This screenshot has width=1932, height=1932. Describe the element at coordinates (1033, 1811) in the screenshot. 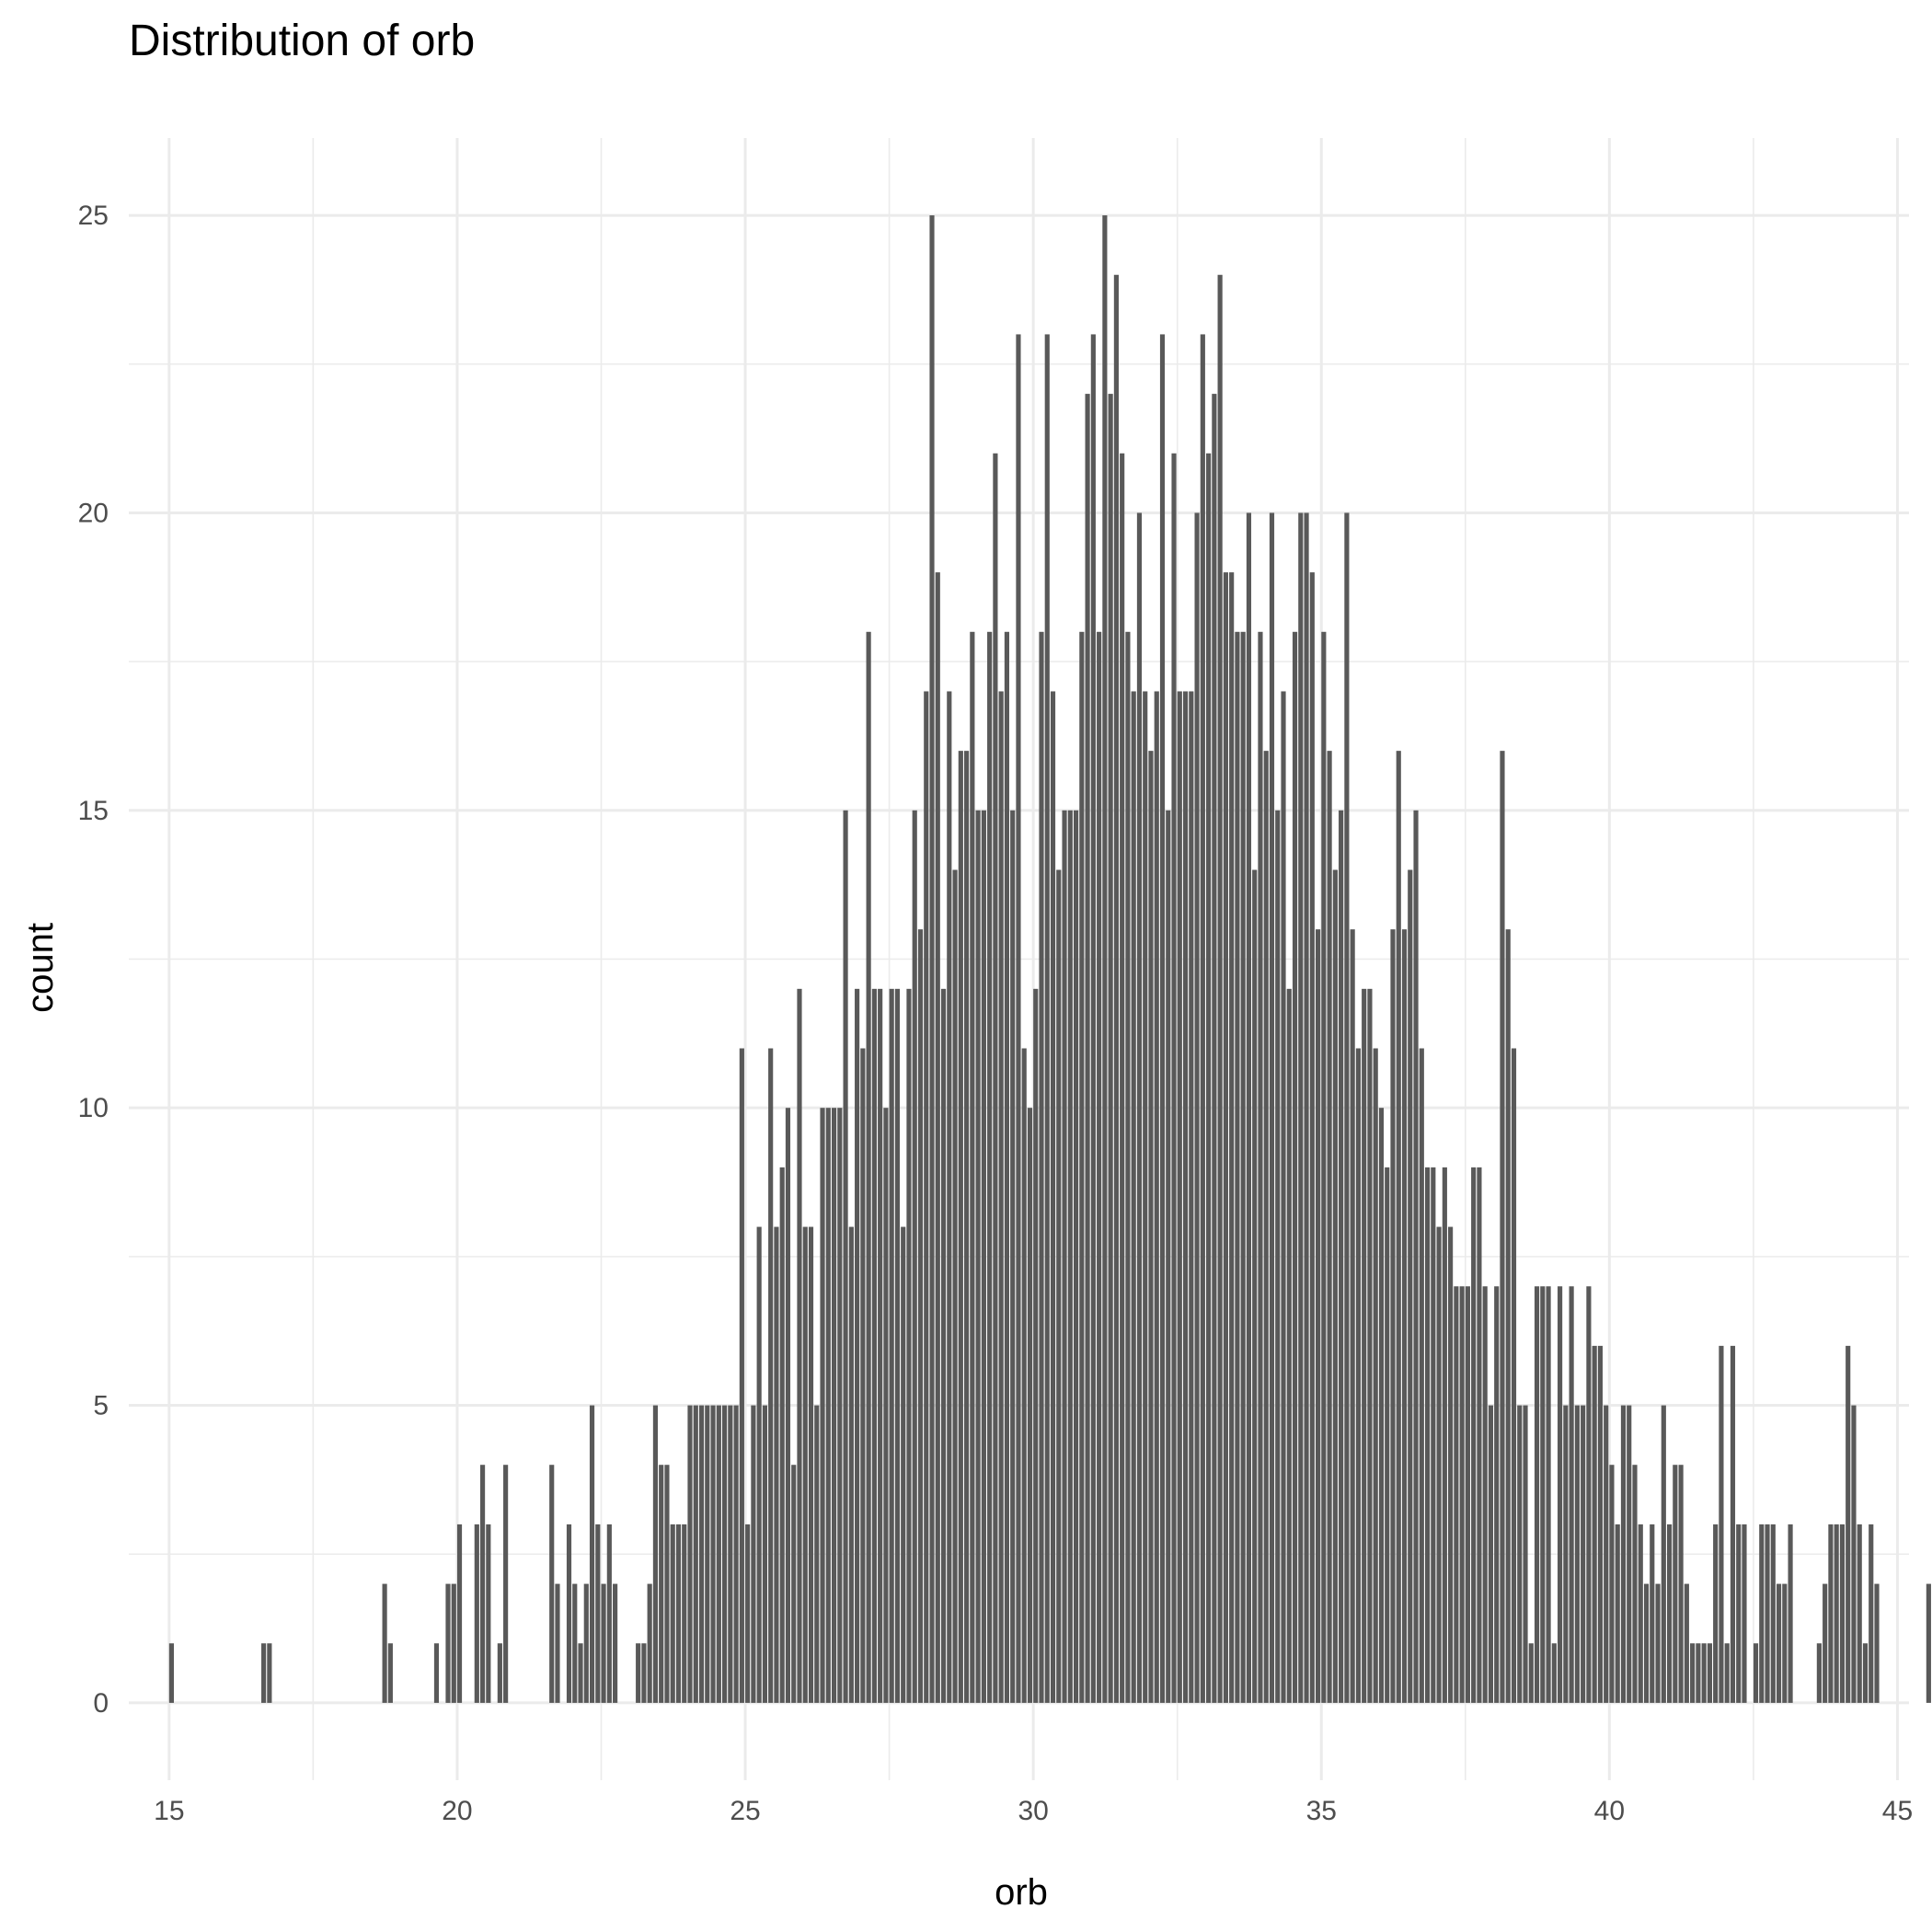

I see `x-tick-label: 30` at that location.